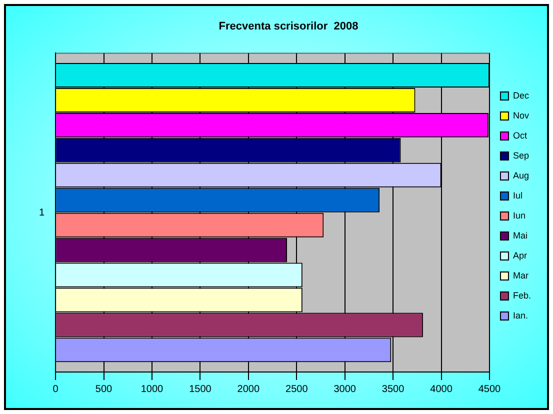 This screenshot has width=553, height=414. What do you see at coordinates (55, 389) in the screenshot?
I see `x-tick-label: 0` at bounding box center [55, 389].